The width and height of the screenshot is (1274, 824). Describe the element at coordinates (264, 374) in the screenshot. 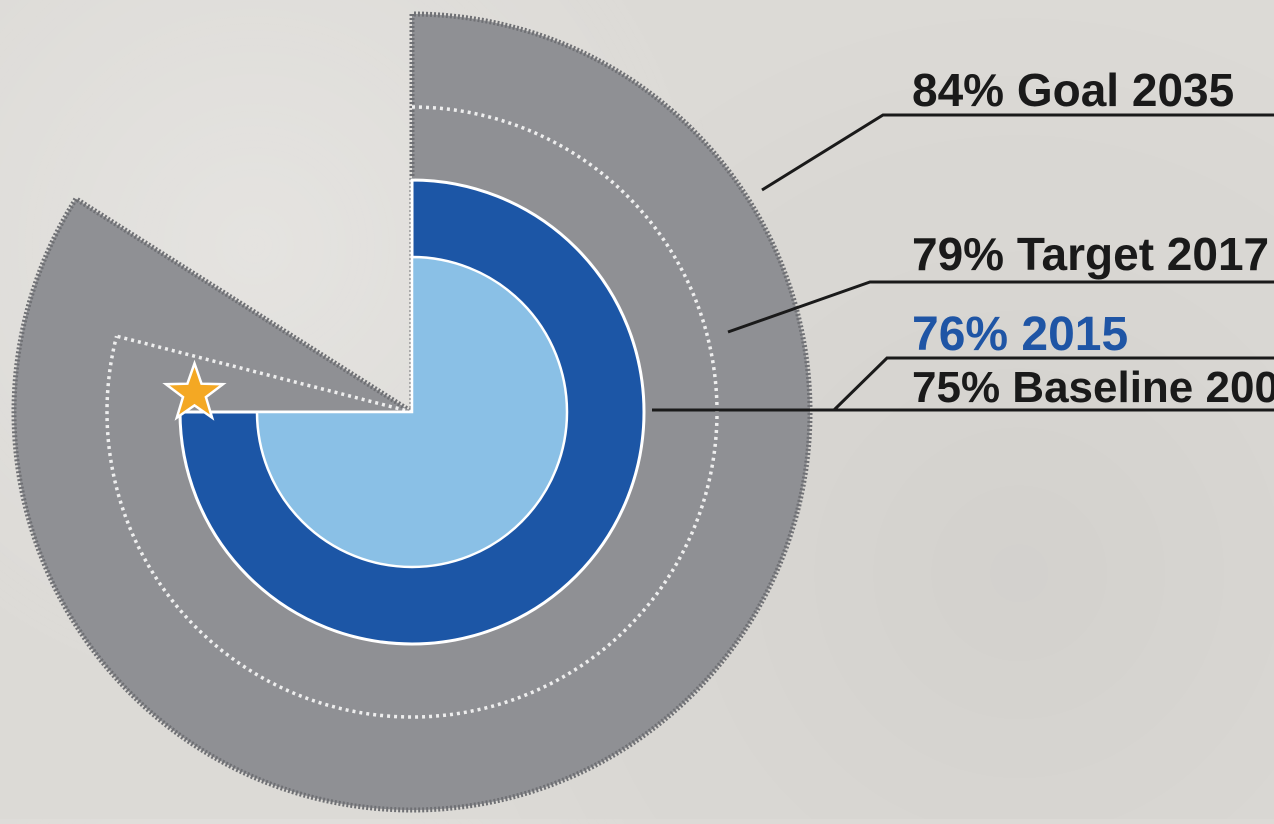

I see `target-dotted-radius` at that location.